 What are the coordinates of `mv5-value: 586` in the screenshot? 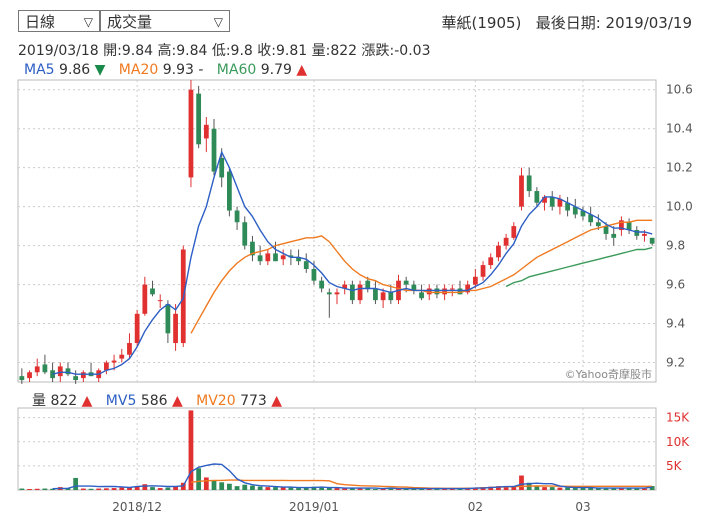 It's located at (154, 401).